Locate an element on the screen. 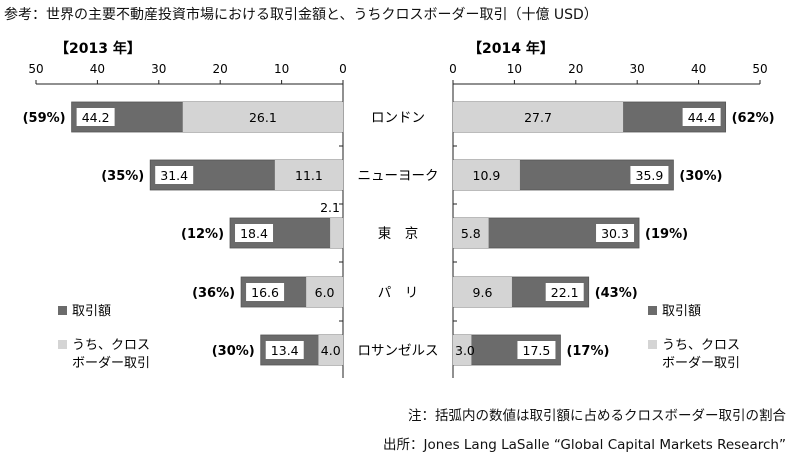 This screenshot has width=800, height=459. cross-border-label: 6.0 is located at coordinates (325, 292).